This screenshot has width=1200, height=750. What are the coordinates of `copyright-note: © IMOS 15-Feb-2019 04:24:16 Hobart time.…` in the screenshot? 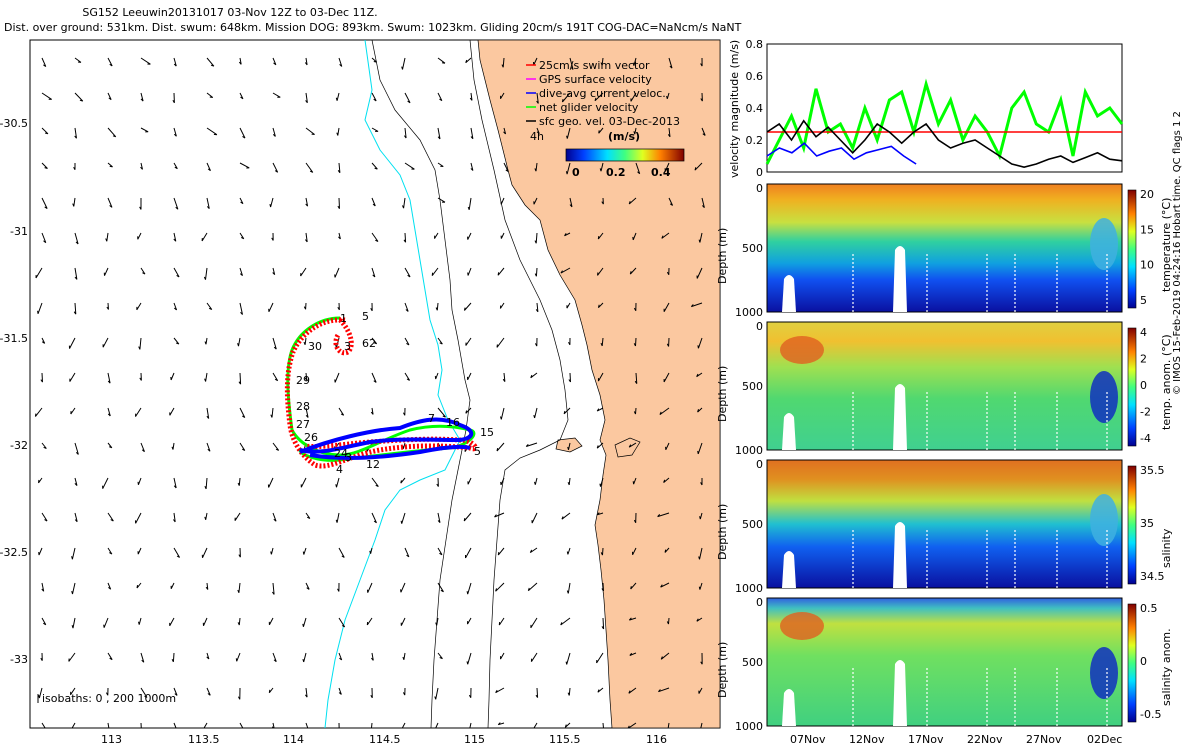 It's located at (1177, 253).